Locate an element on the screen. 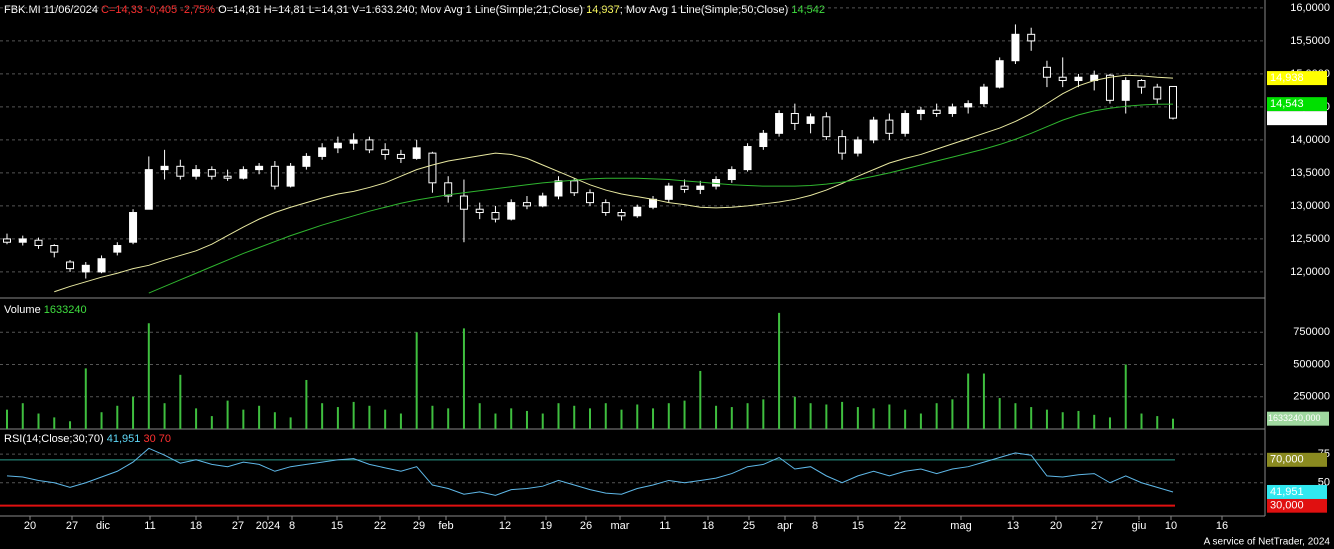 The image size is (1334, 549). y-tick-label: 500000 is located at coordinates (1311, 364).